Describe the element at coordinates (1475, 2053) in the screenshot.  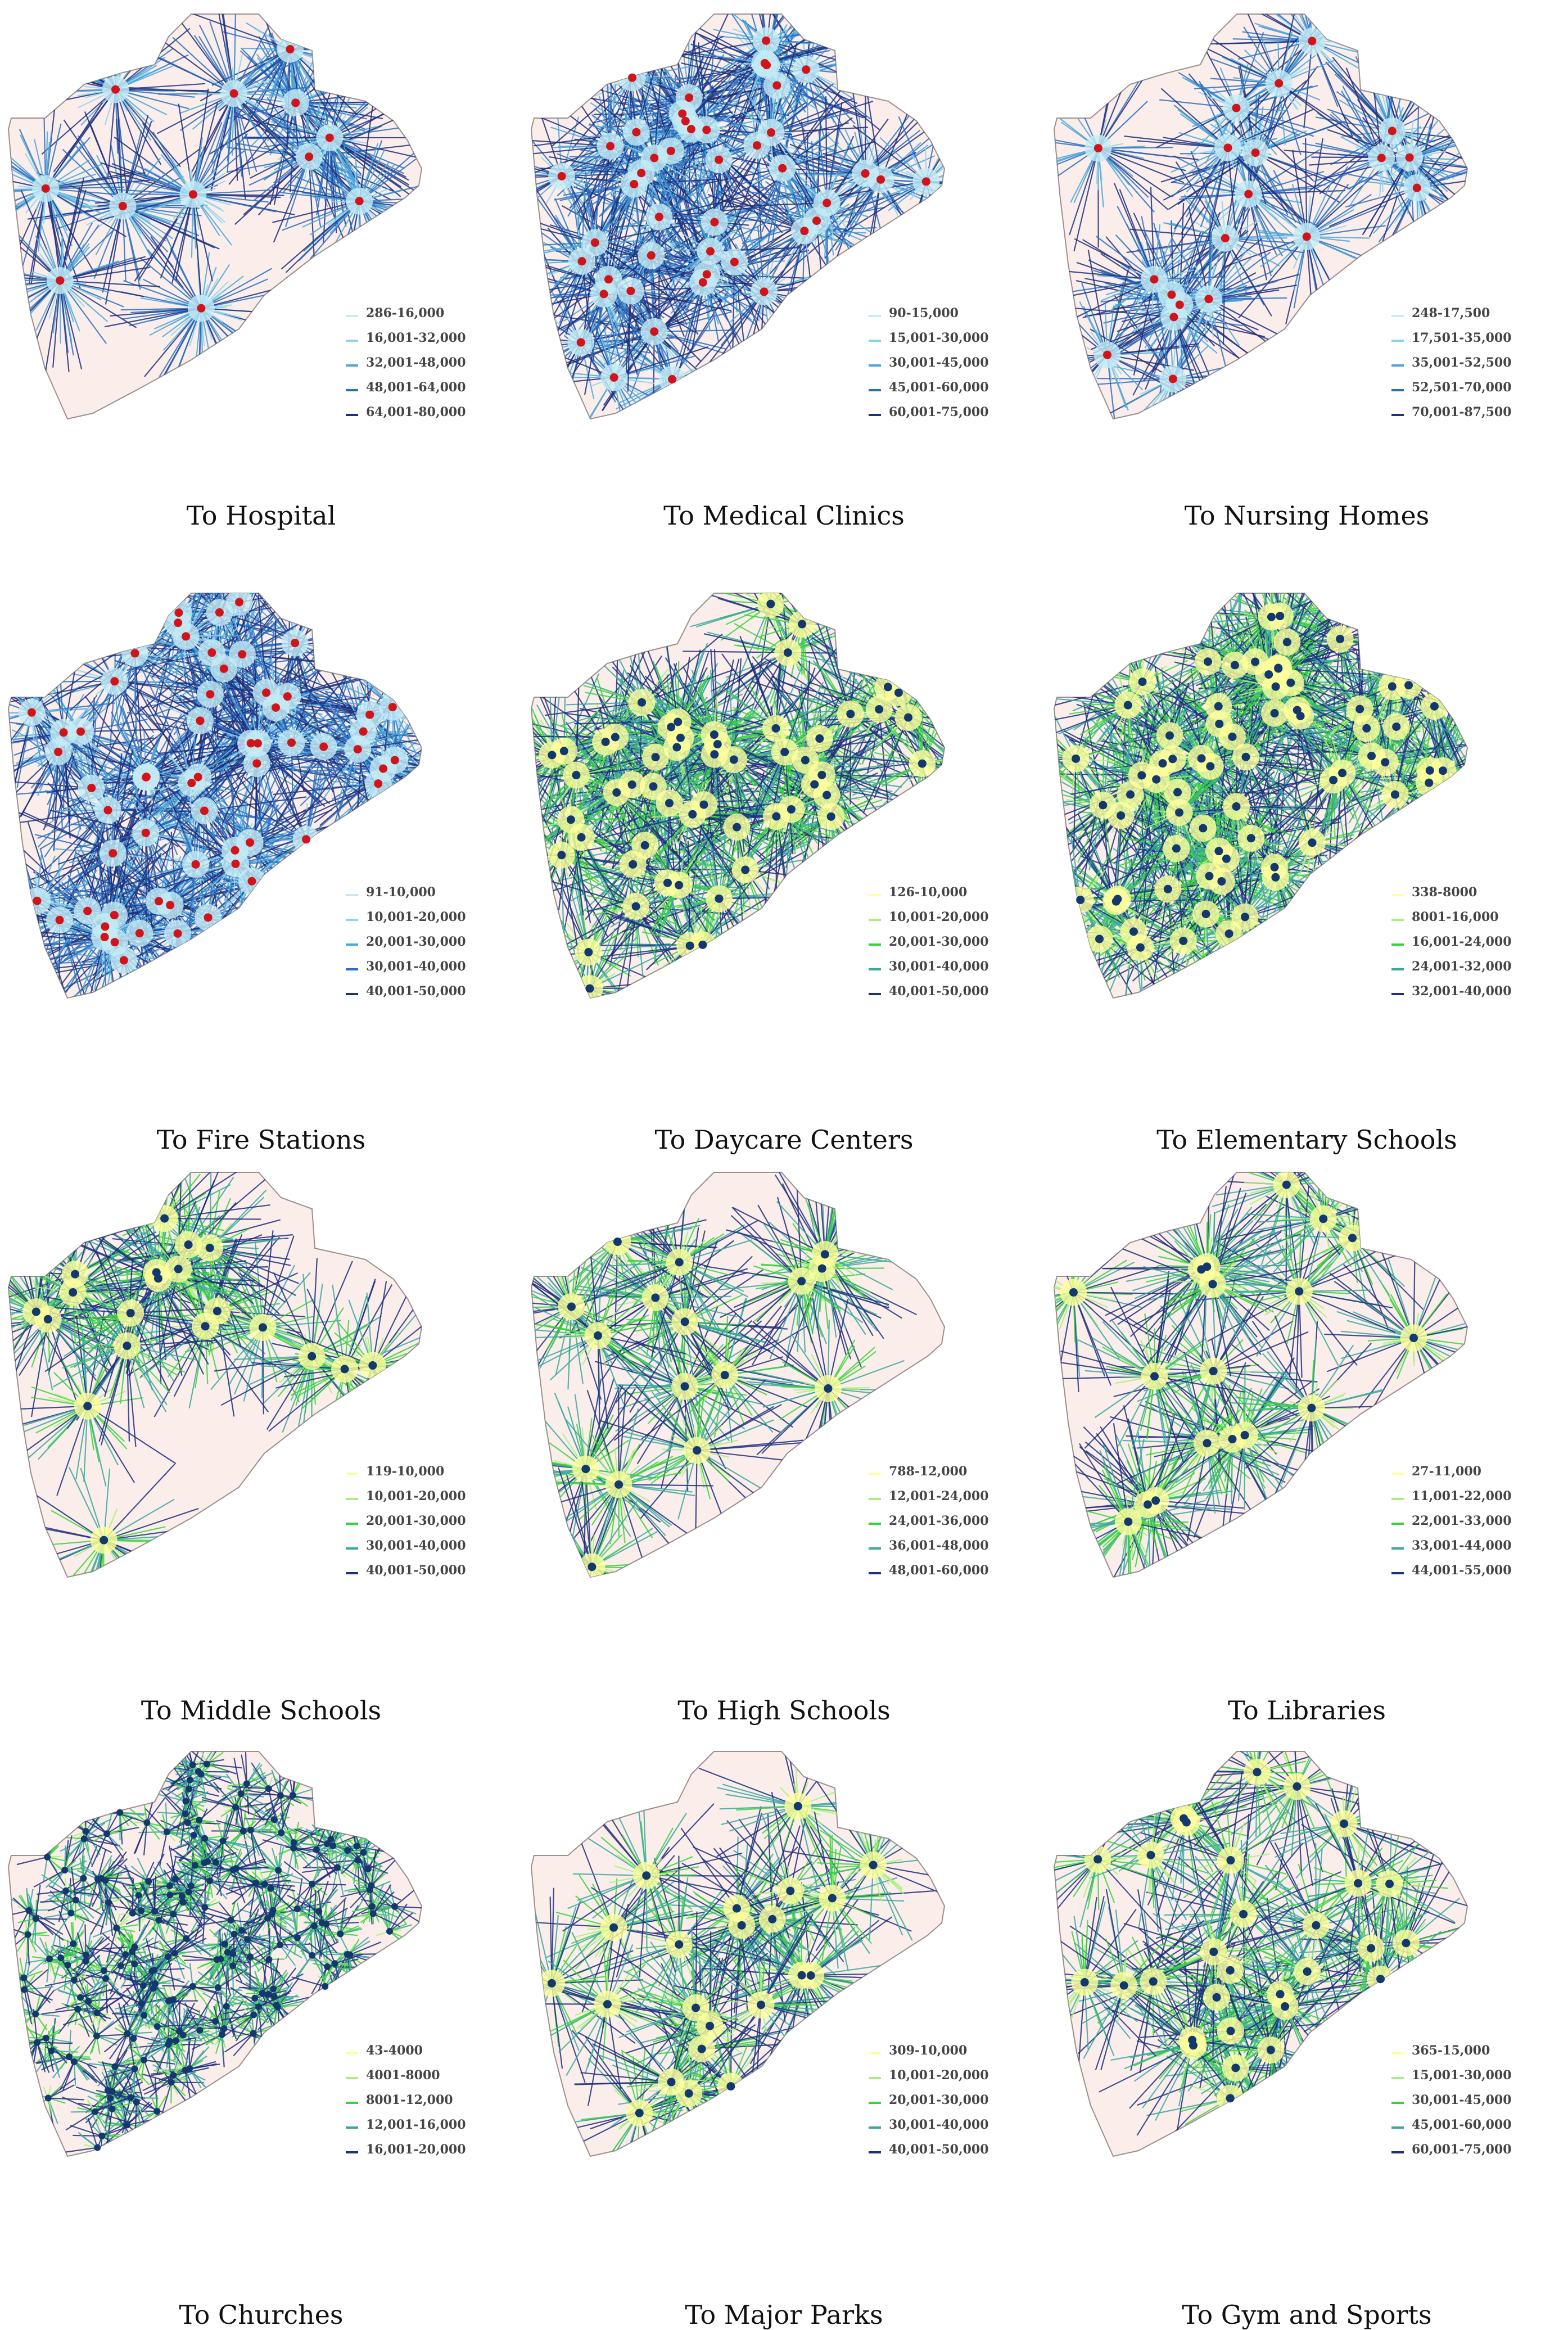
I see `legend-item: 365-15,000` at that location.